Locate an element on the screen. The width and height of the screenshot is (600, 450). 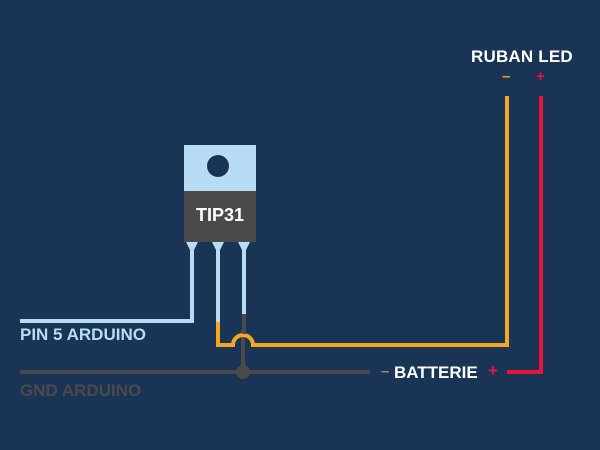
battery-label: BATTERIE is located at coordinates (436, 372).